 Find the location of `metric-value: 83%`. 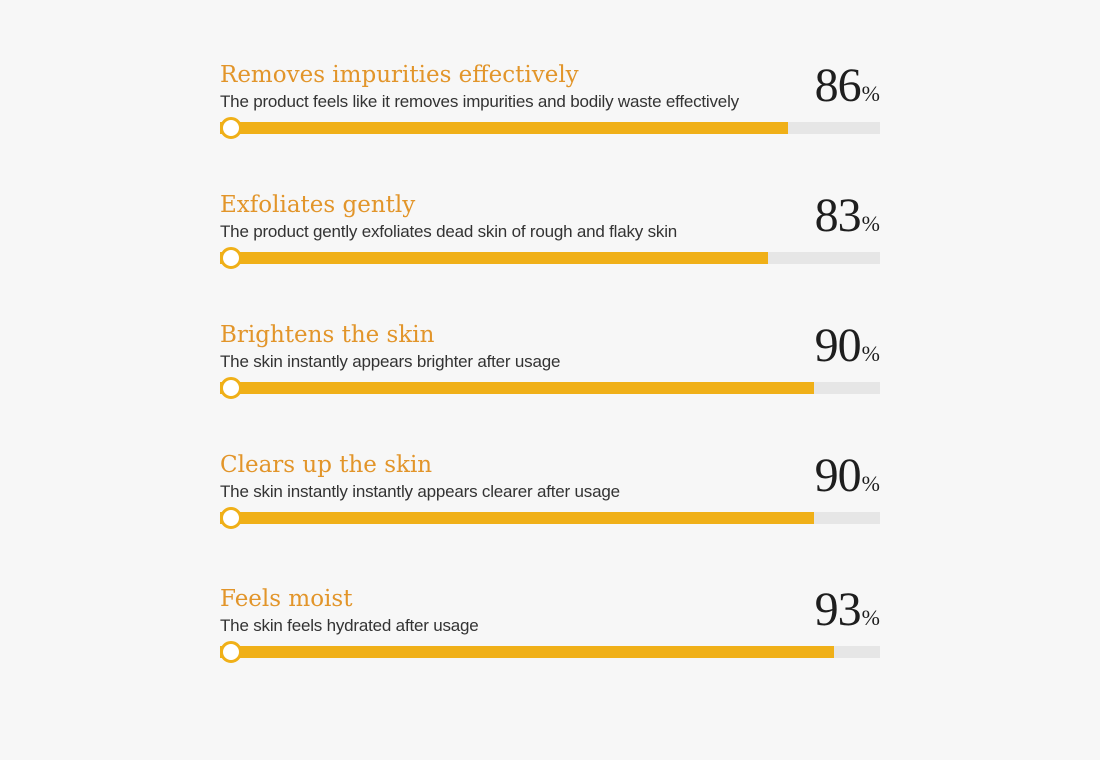

metric-value: 83% is located at coordinates (847, 221).